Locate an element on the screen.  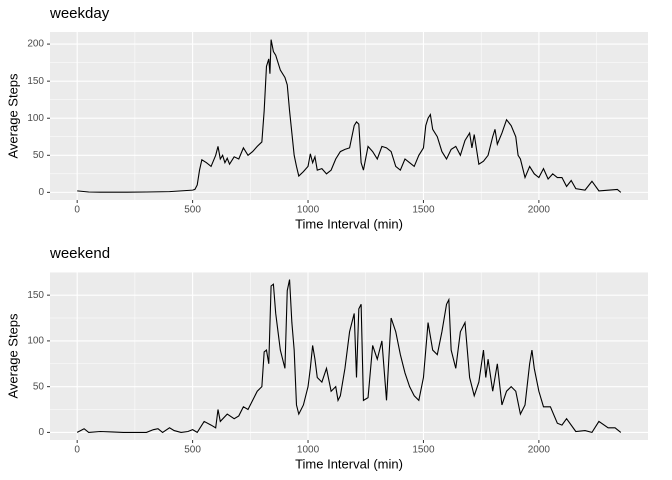
y-tick-label: 200 is located at coordinates (35, 44).